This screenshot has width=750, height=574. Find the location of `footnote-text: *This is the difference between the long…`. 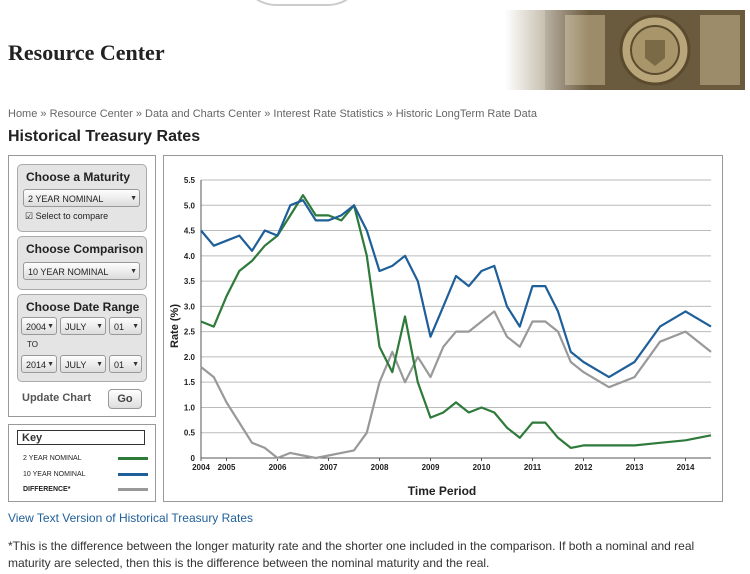

footnote-text: *This is the difference between the long… is located at coordinates (351, 554).